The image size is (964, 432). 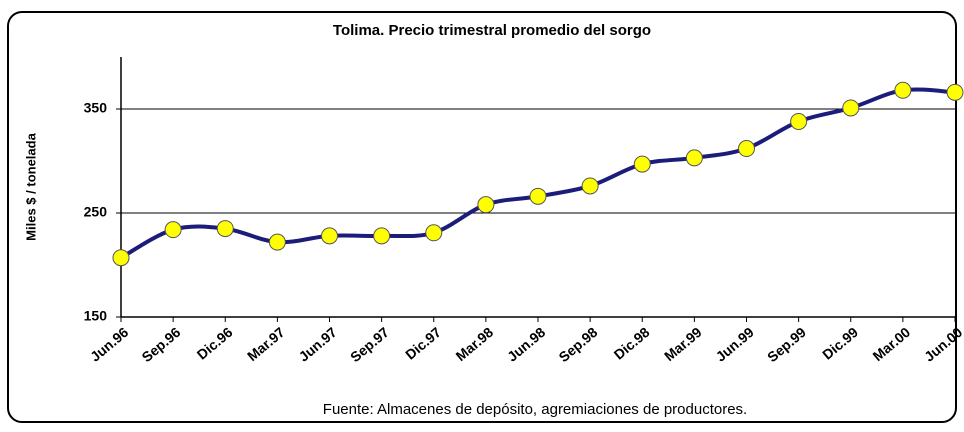 What do you see at coordinates (96, 316) in the screenshot?
I see `y-tick-label: 150` at bounding box center [96, 316].